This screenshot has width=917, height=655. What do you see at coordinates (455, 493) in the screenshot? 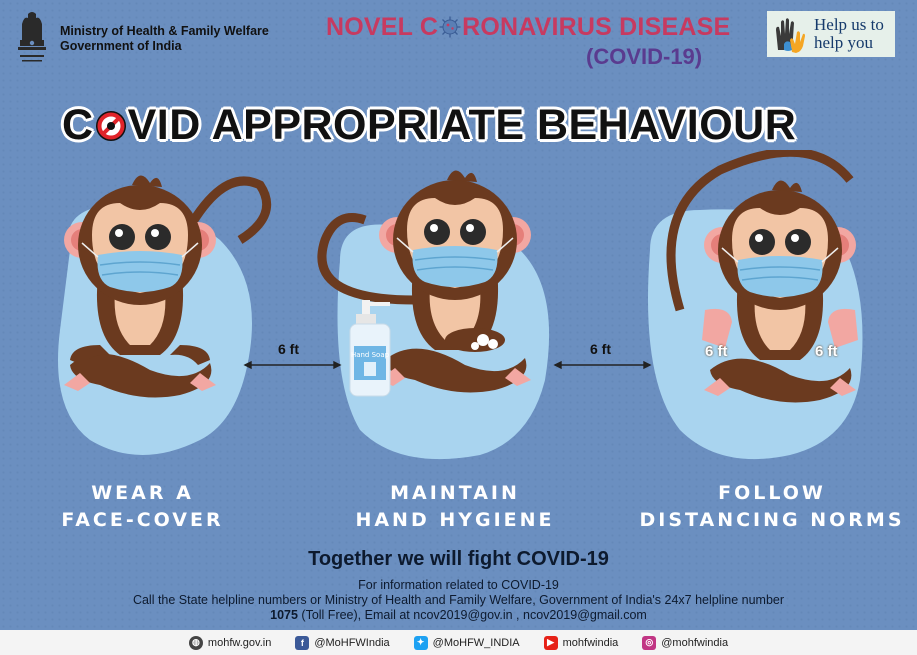
I see `caption-hand-line-1: MAINTAIN` at bounding box center [455, 493].